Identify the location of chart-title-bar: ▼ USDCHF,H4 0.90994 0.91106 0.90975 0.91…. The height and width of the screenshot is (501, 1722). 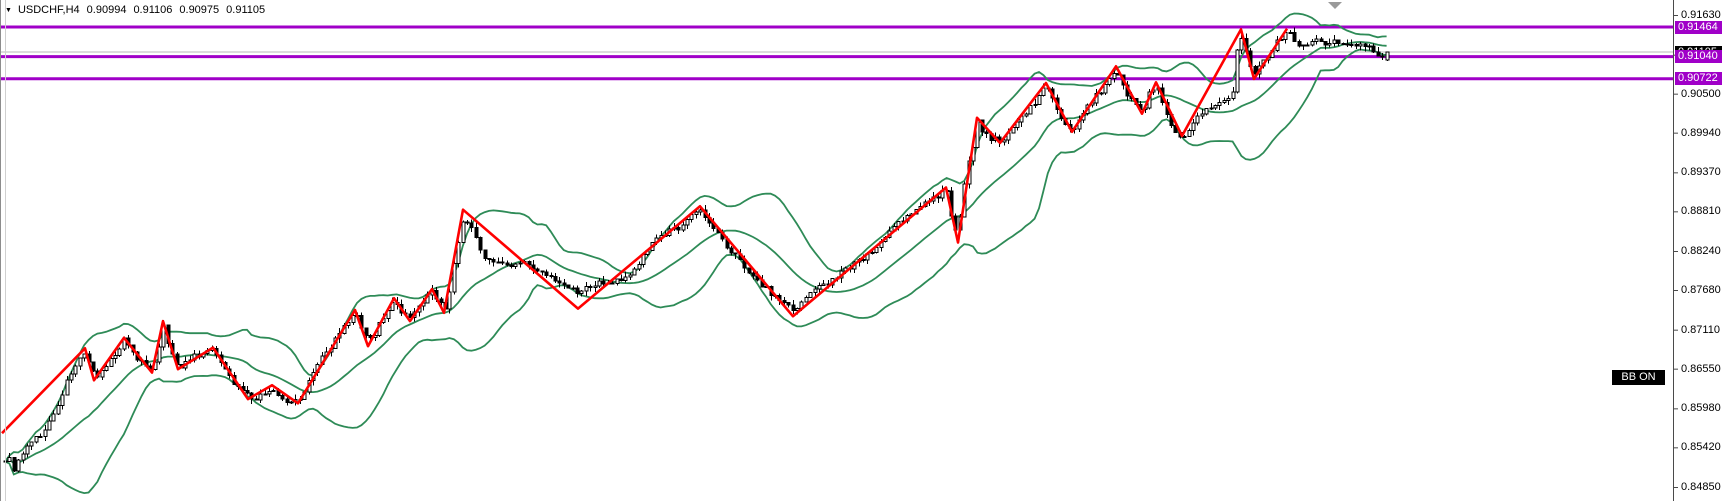
(135, 10).